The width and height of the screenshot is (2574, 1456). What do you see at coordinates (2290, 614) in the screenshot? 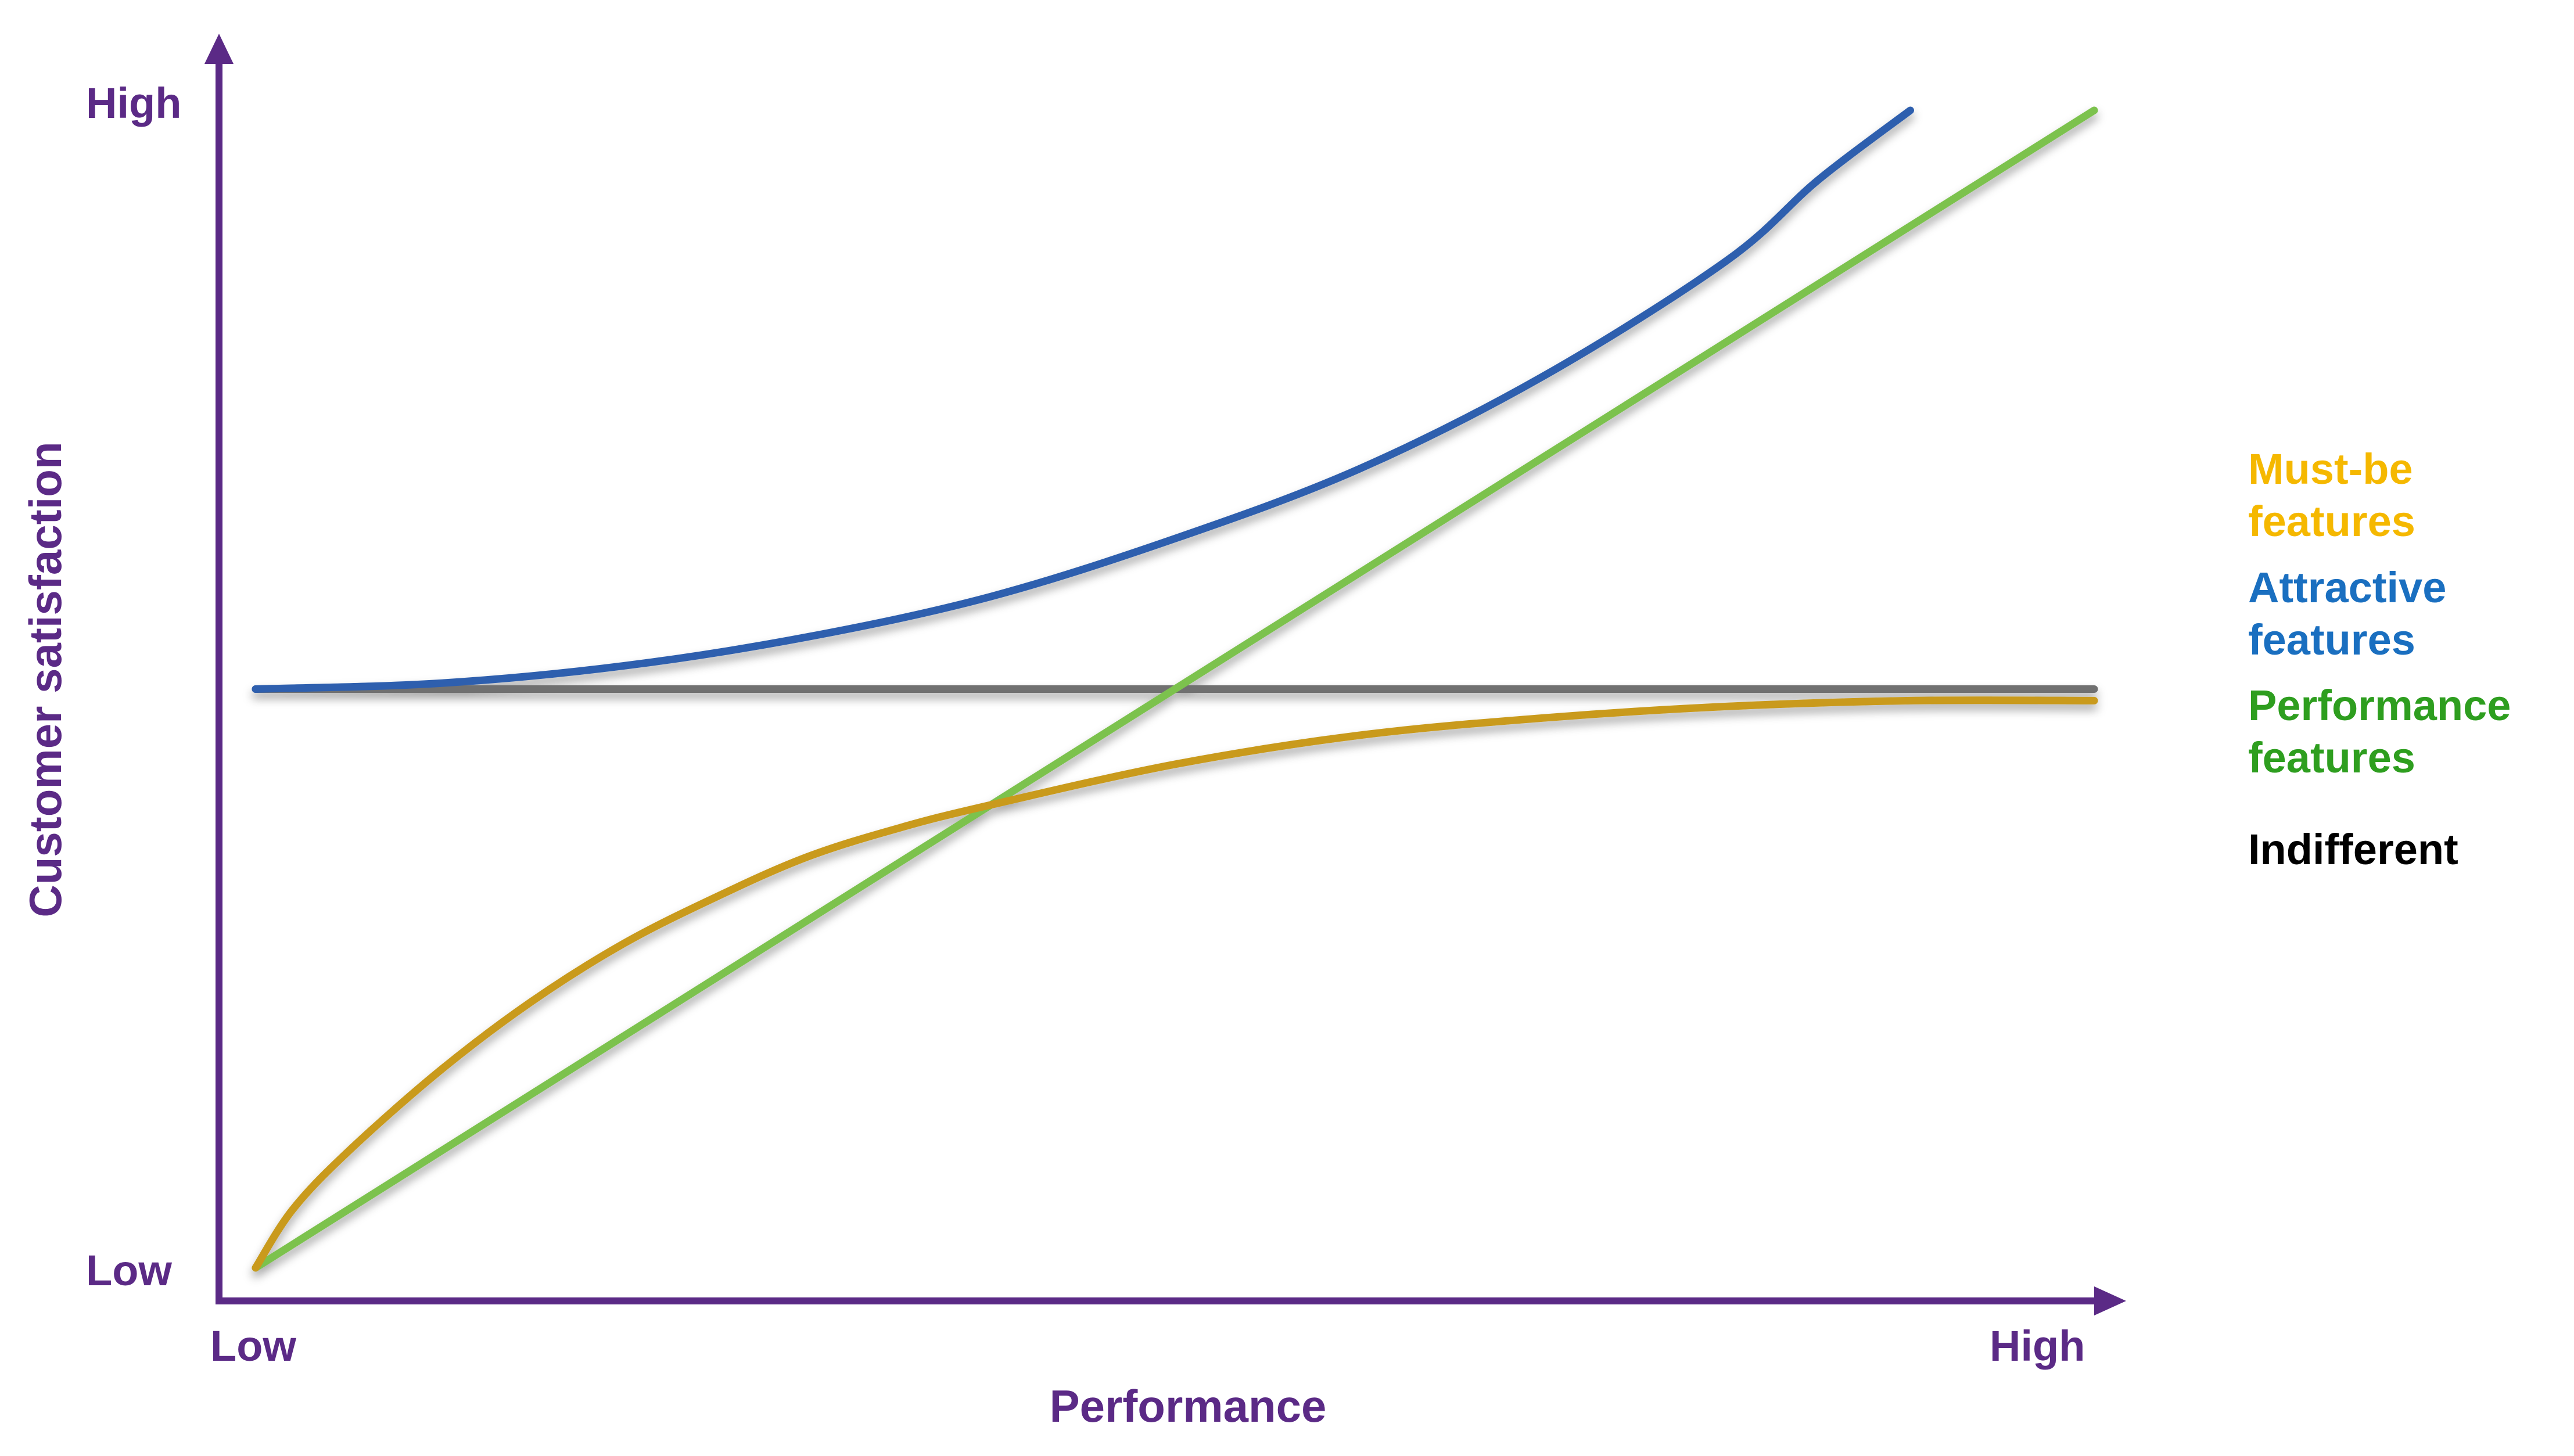
I see `legend-item-attractive: Attractive features` at bounding box center [2290, 614].